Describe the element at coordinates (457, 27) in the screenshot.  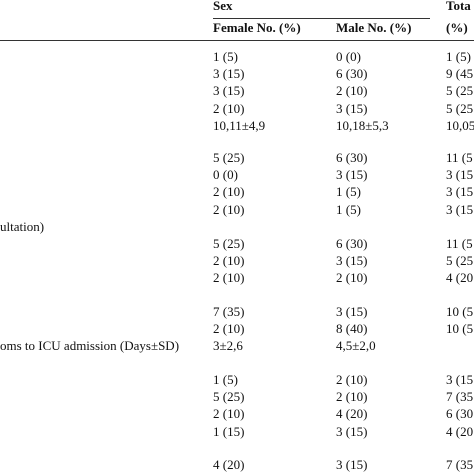
I see `total-unit-header: (%)` at that location.